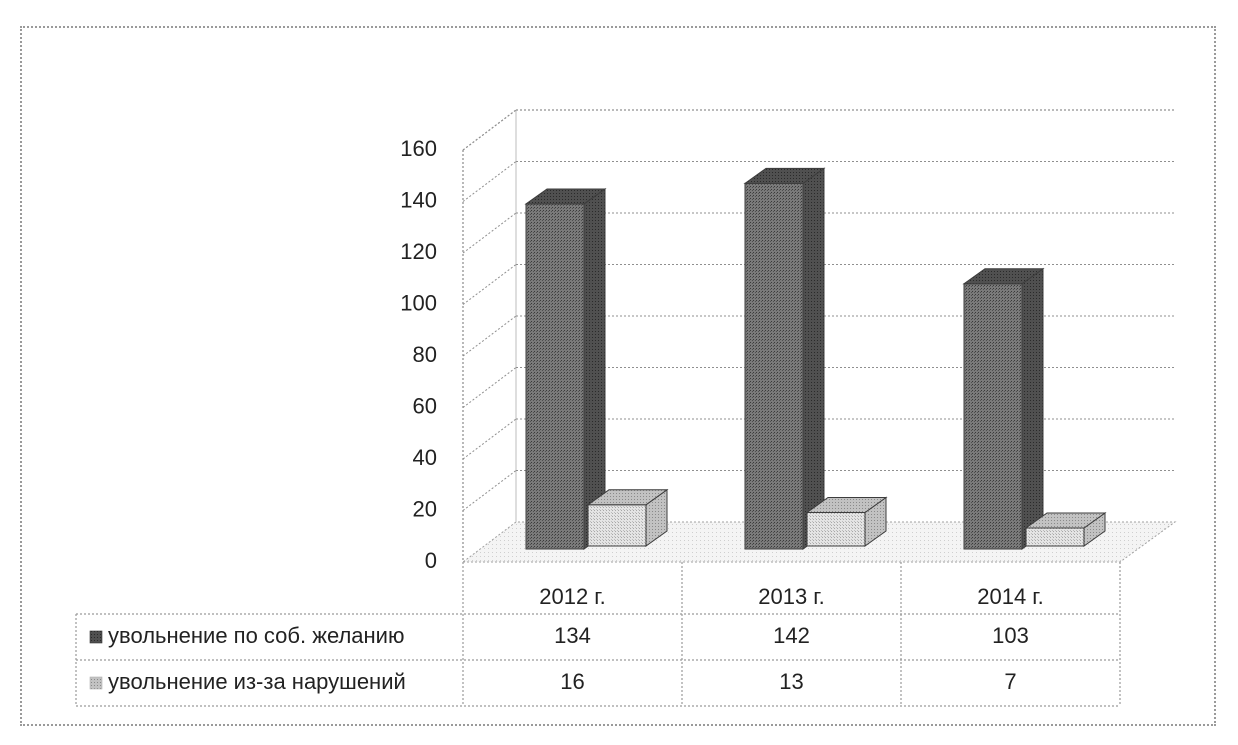 This screenshot has height=745, width=1238. I want to click on y-tick-label: 40, so click(425, 457).